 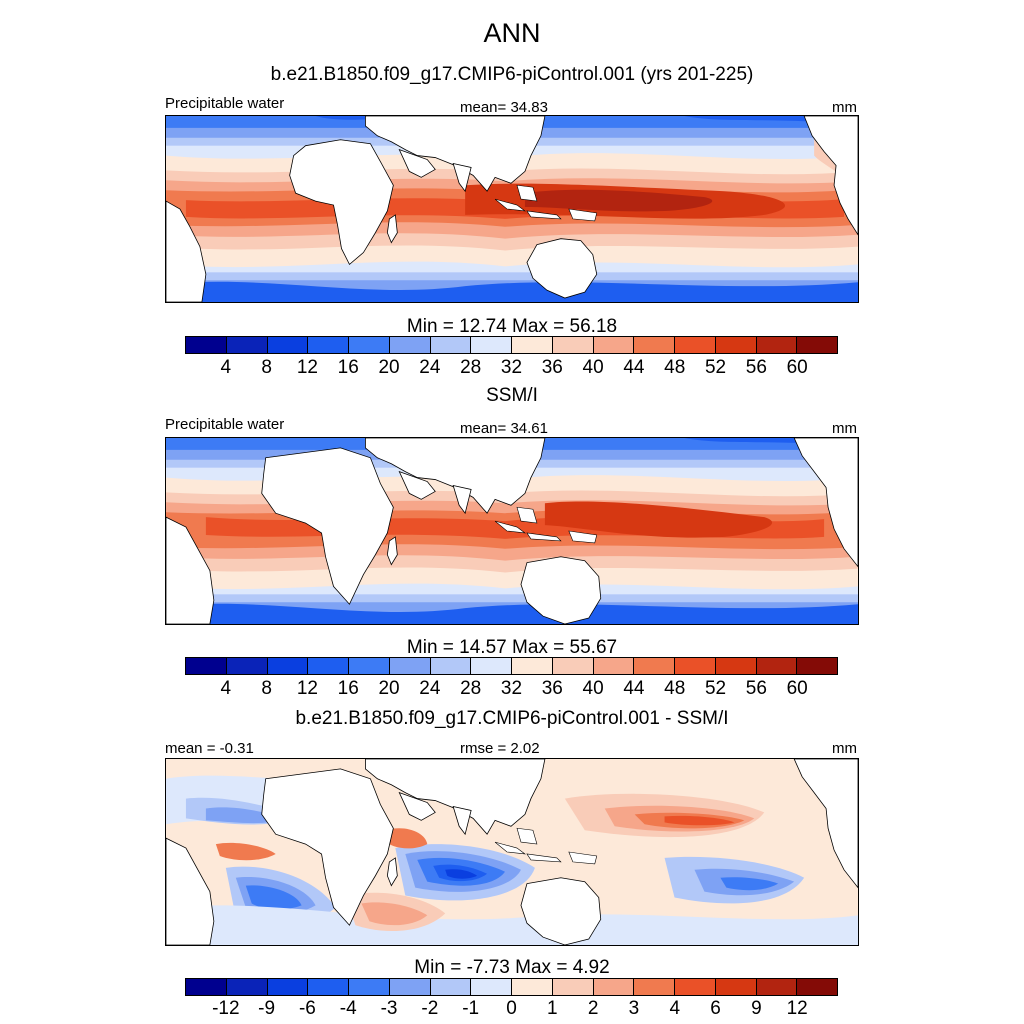 What do you see at coordinates (511, 369) in the screenshot?
I see `panel1-colorbar-ticks: 4 8 12 16 20 24 28 32 36 40 44 48 52 56 60` at bounding box center [511, 369].